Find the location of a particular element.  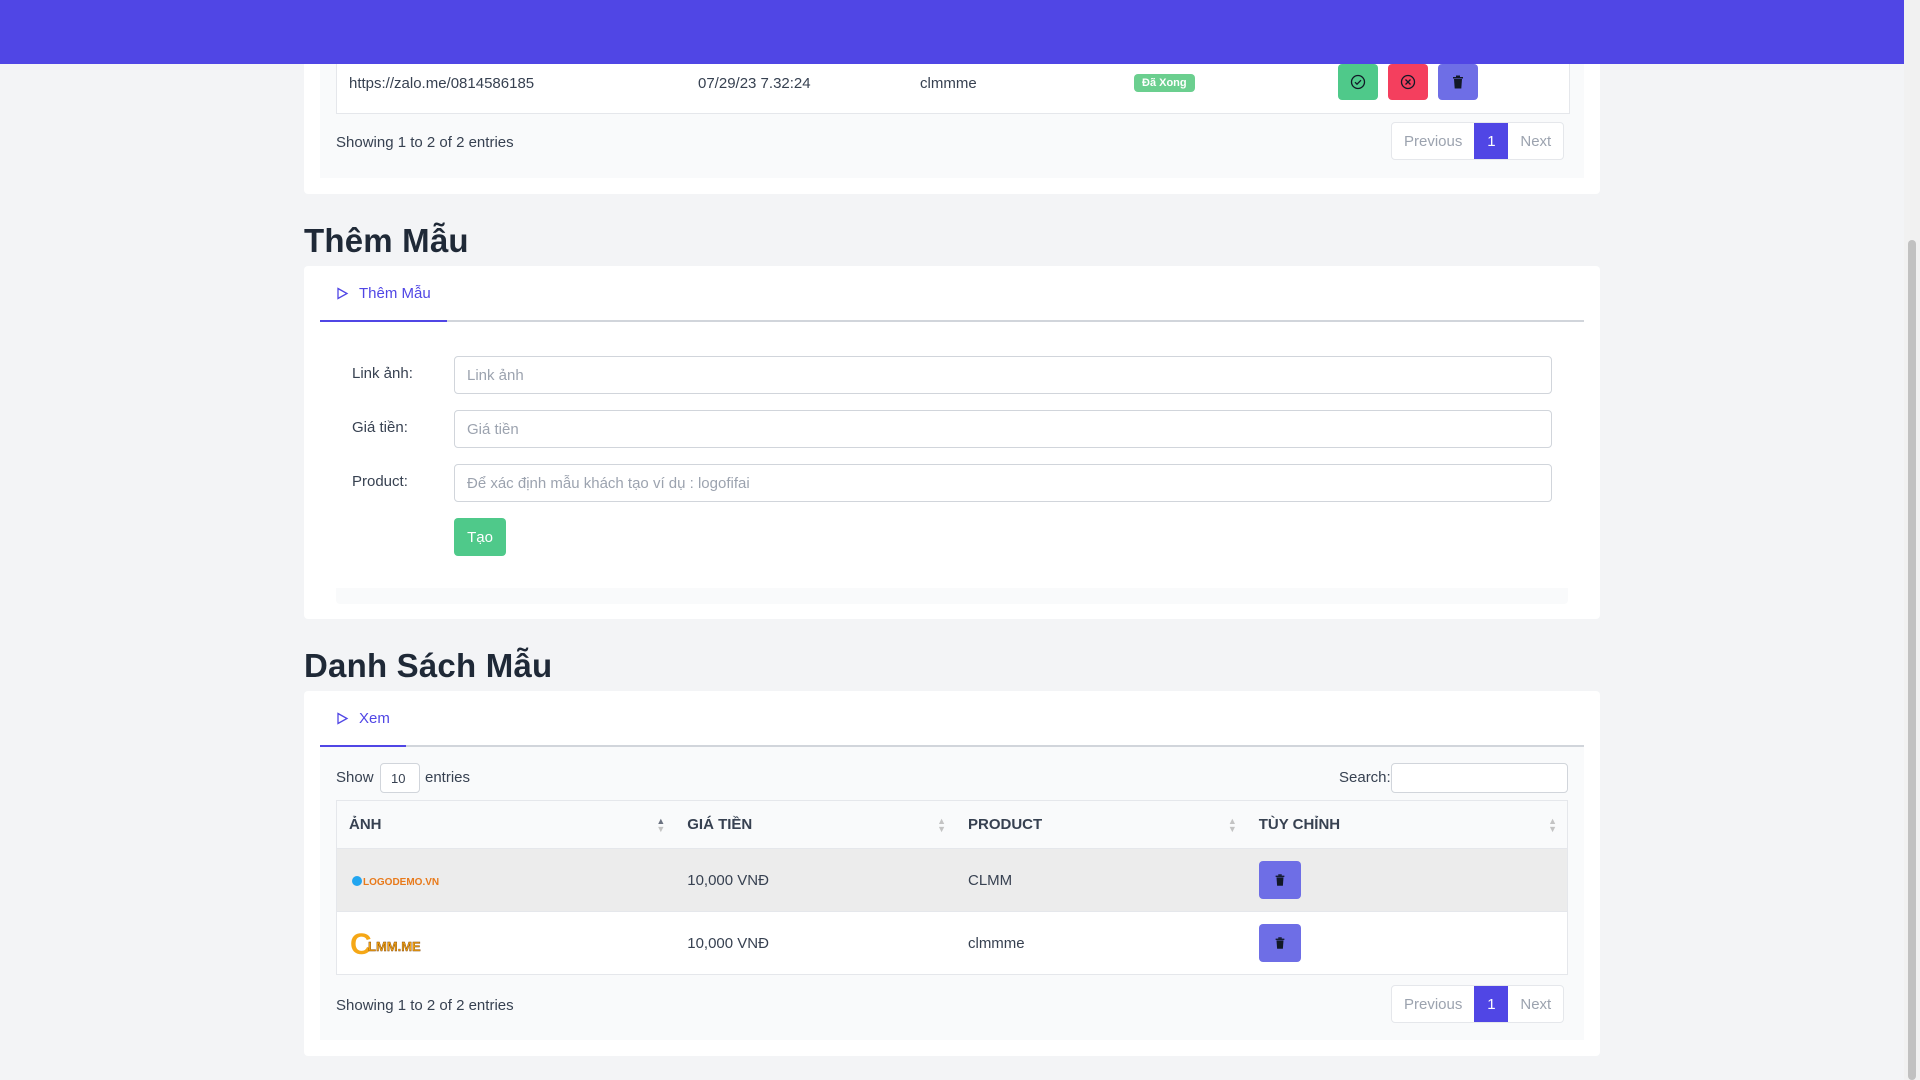

tab-label: Thêm Mẫu is located at coordinates (395, 293).